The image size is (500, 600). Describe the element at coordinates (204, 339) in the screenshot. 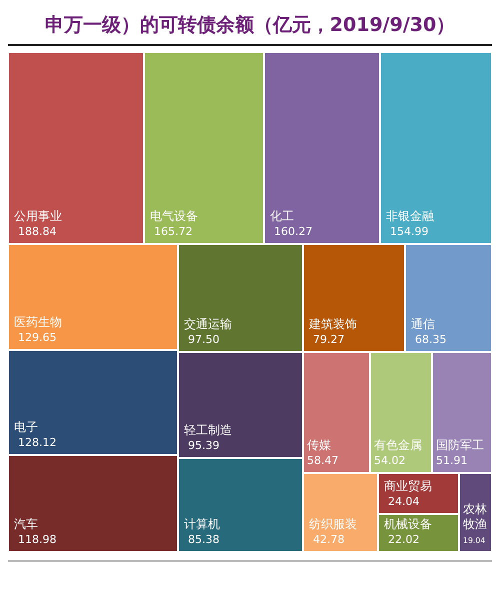

I see `data-label: 97.50` at that location.